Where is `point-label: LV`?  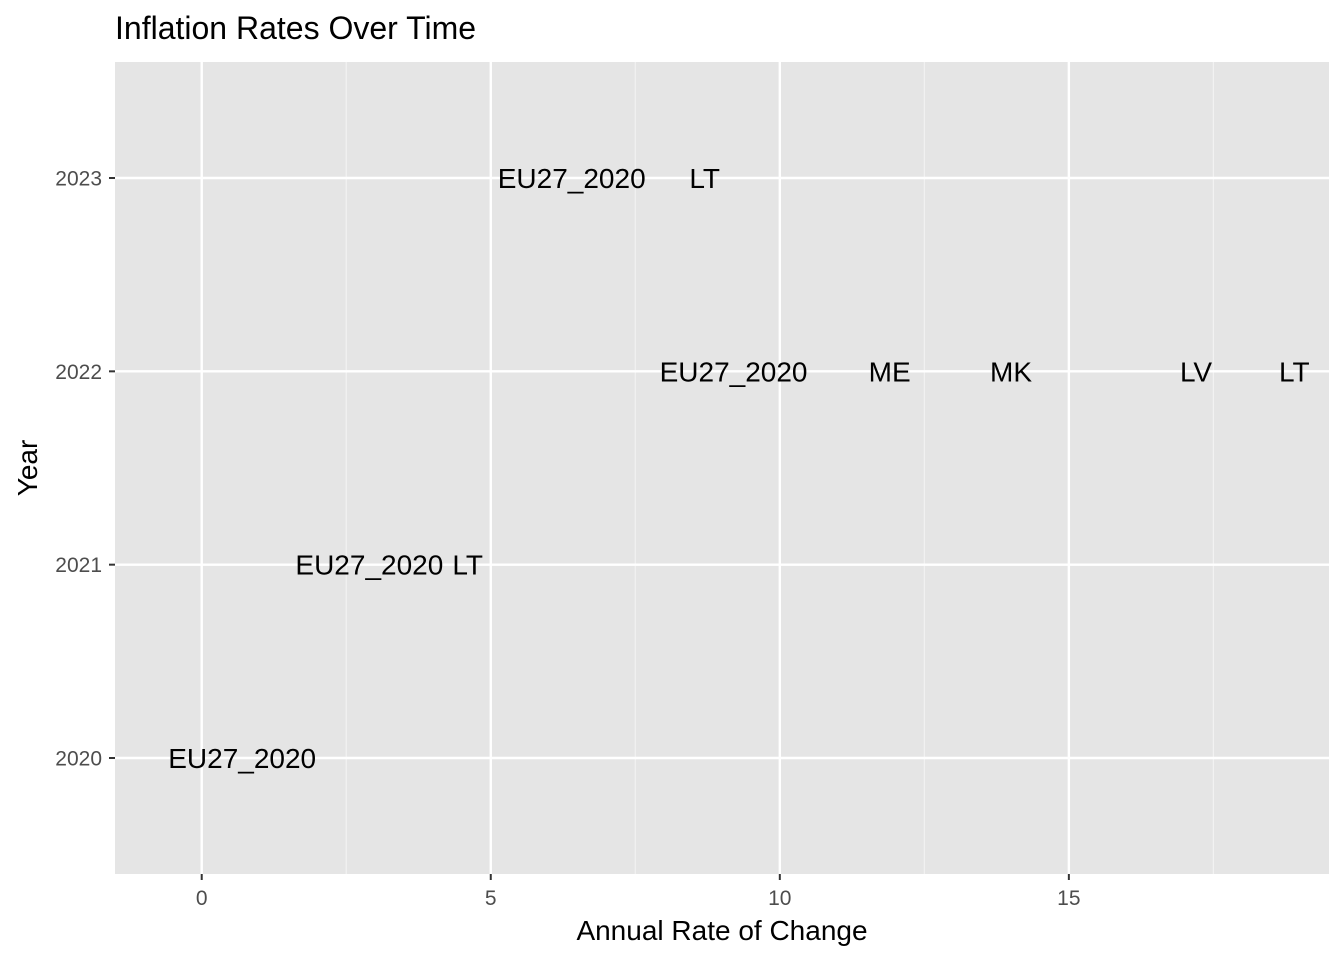
point-label: LV is located at coordinates (1196, 371).